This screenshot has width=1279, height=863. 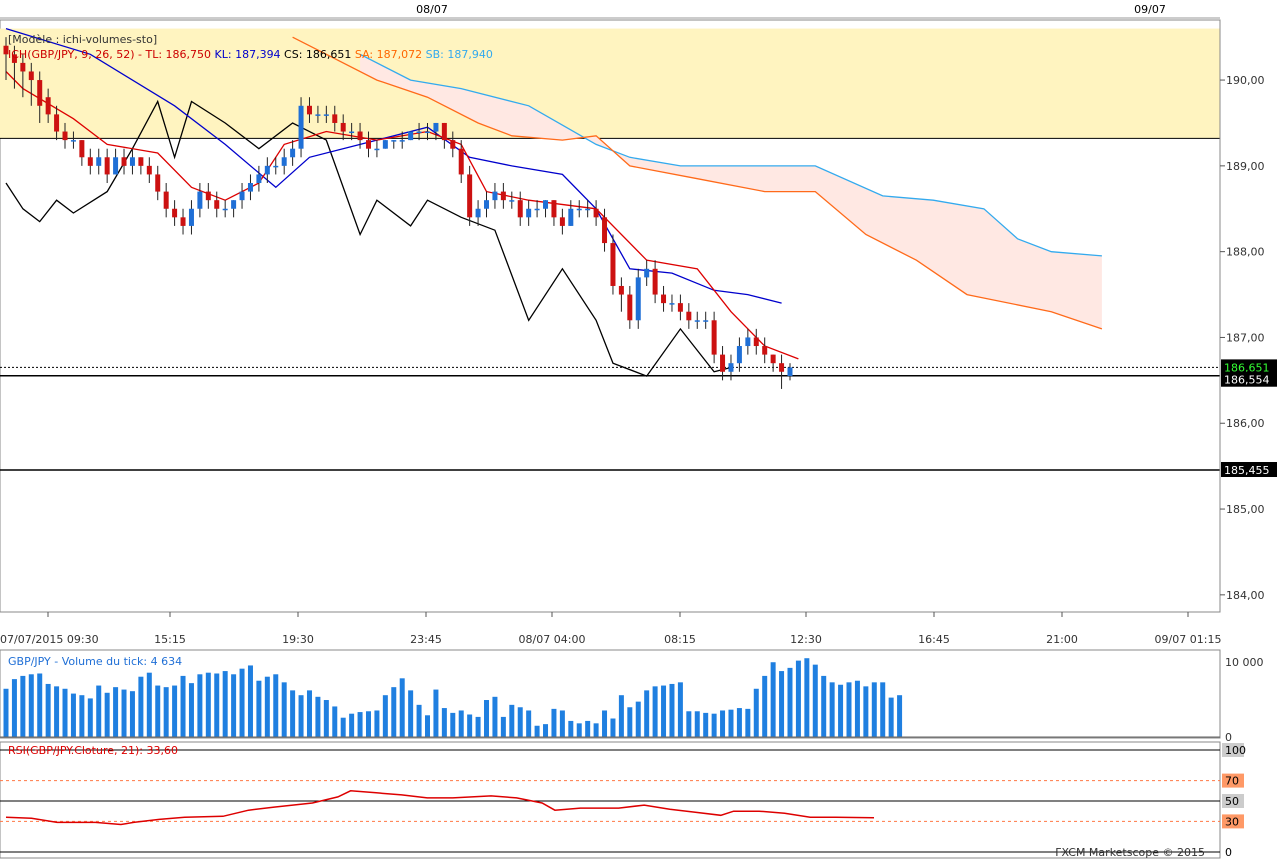 What do you see at coordinates (1245, 423) in the screenshot?
I see `price-tick-label: 186,00` at bounding box center [1245, 423].